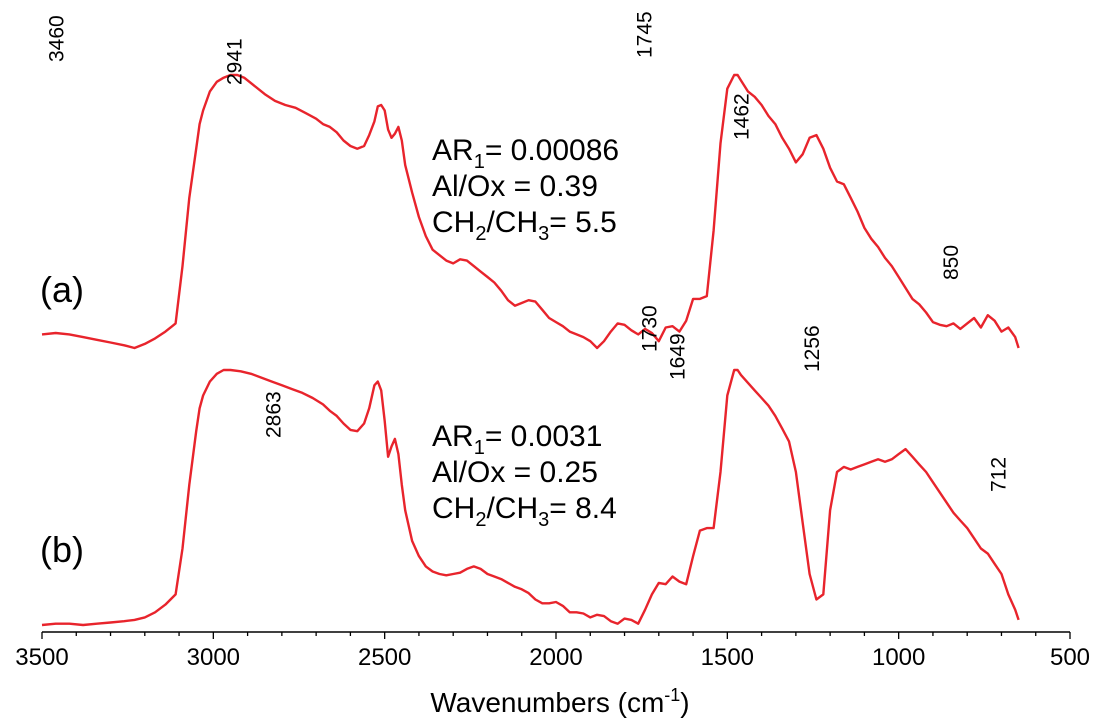 The height and width of the screenshot is (719, 1096). What do you see at coordinates (650, 328) in the screenshot?
I see `peak-label: 1730` at bounding box center [650, 328].